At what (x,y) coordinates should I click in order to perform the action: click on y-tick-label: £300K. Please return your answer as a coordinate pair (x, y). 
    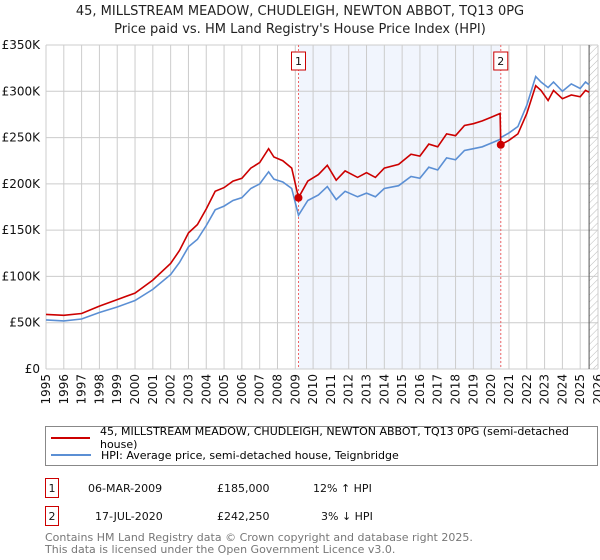
    Looking at the image, I should click on (22, 91).